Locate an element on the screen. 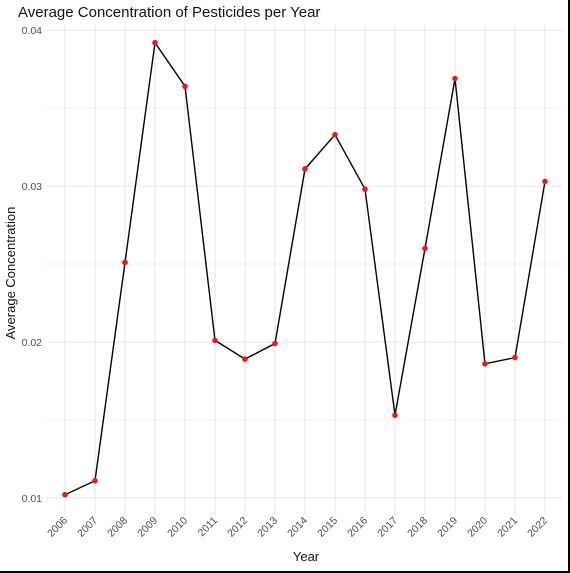 This screenshot has height=573, width=570. x-tick-label: 2022 is located at coordinates (537, 527).